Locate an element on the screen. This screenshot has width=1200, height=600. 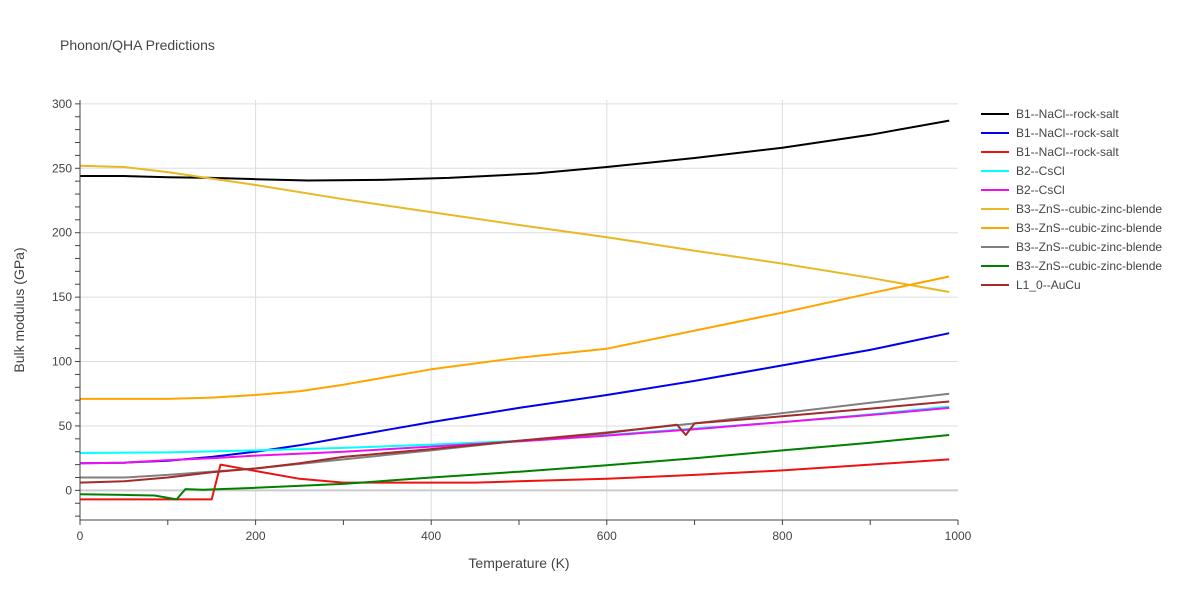
legend-label-4: B2--CsCl is located at coordinates (1040, 171).